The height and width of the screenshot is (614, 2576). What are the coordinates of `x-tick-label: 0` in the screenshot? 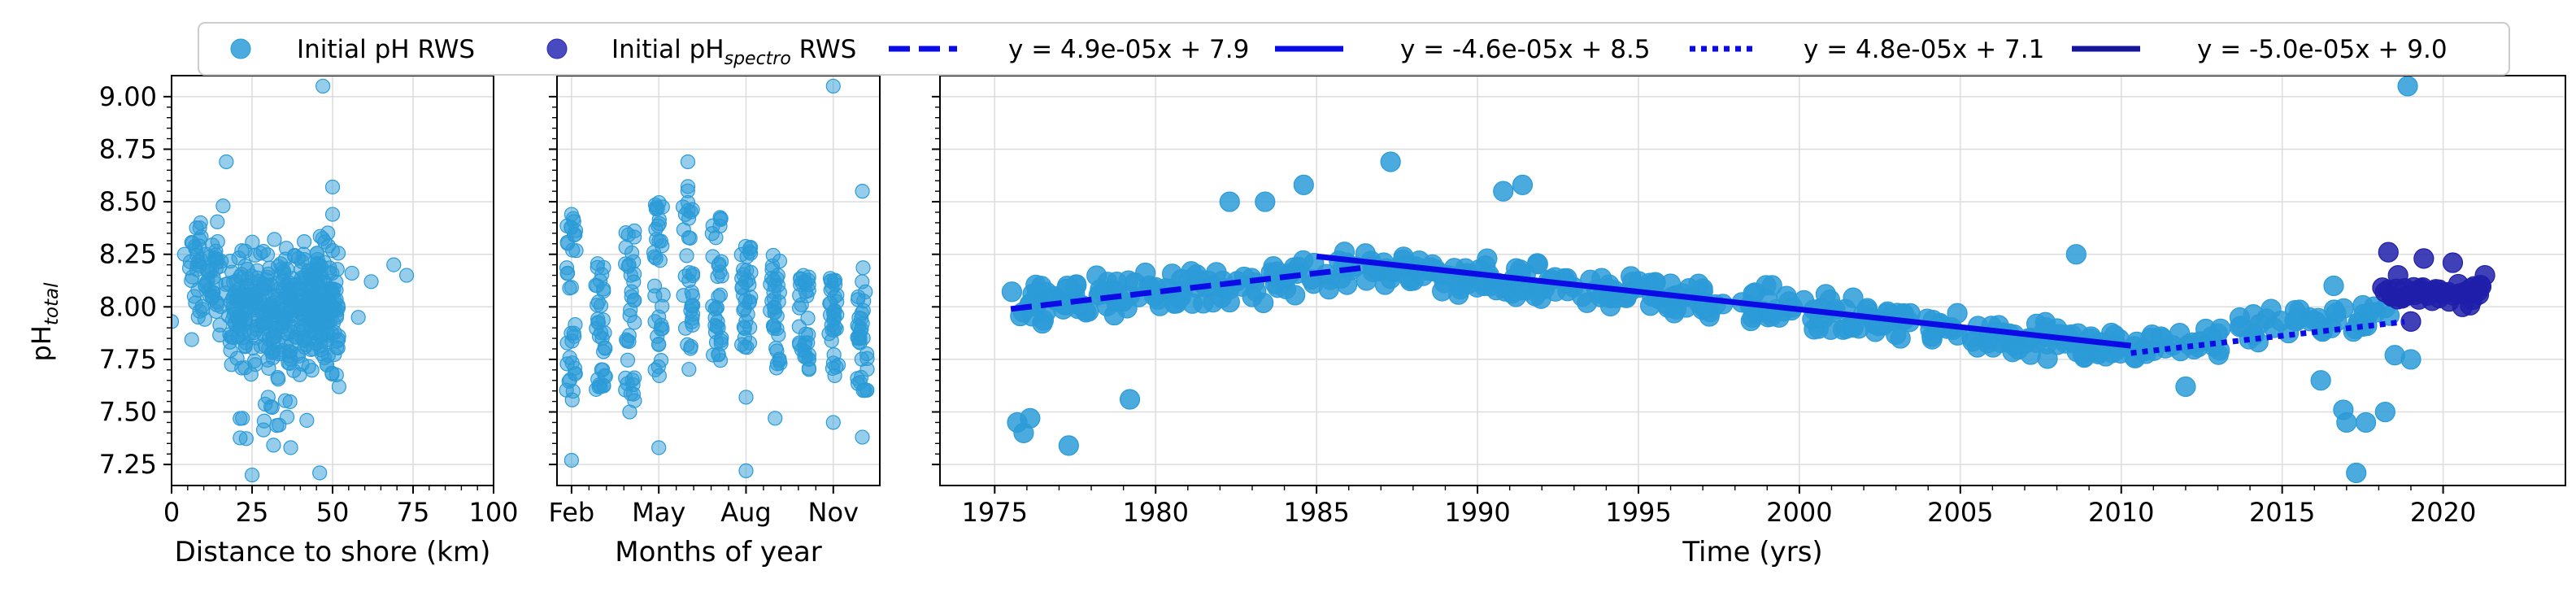 It's located at (171, 513).